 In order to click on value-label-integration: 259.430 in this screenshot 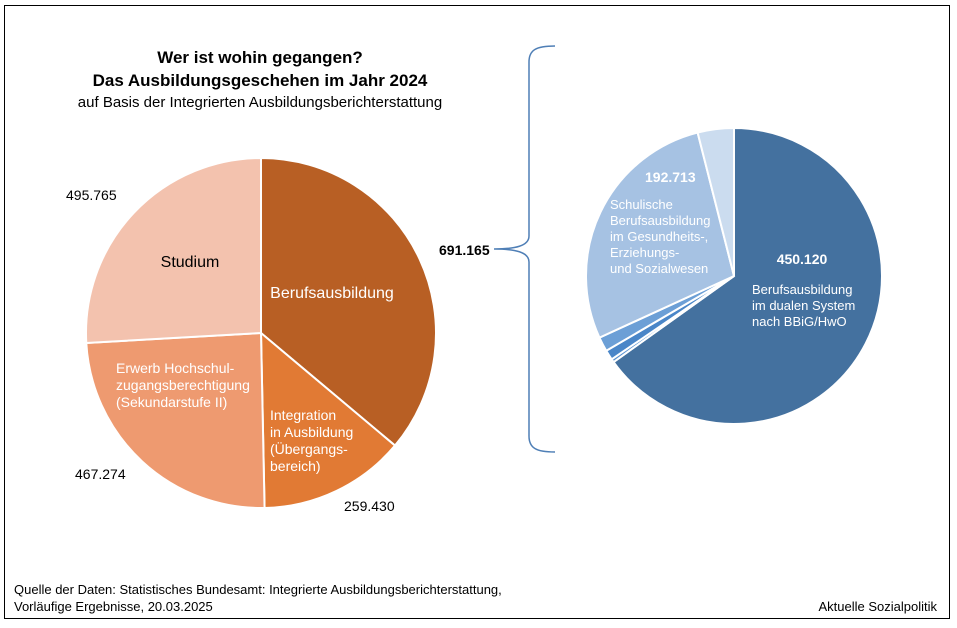, I will do `click(369, 506)`.